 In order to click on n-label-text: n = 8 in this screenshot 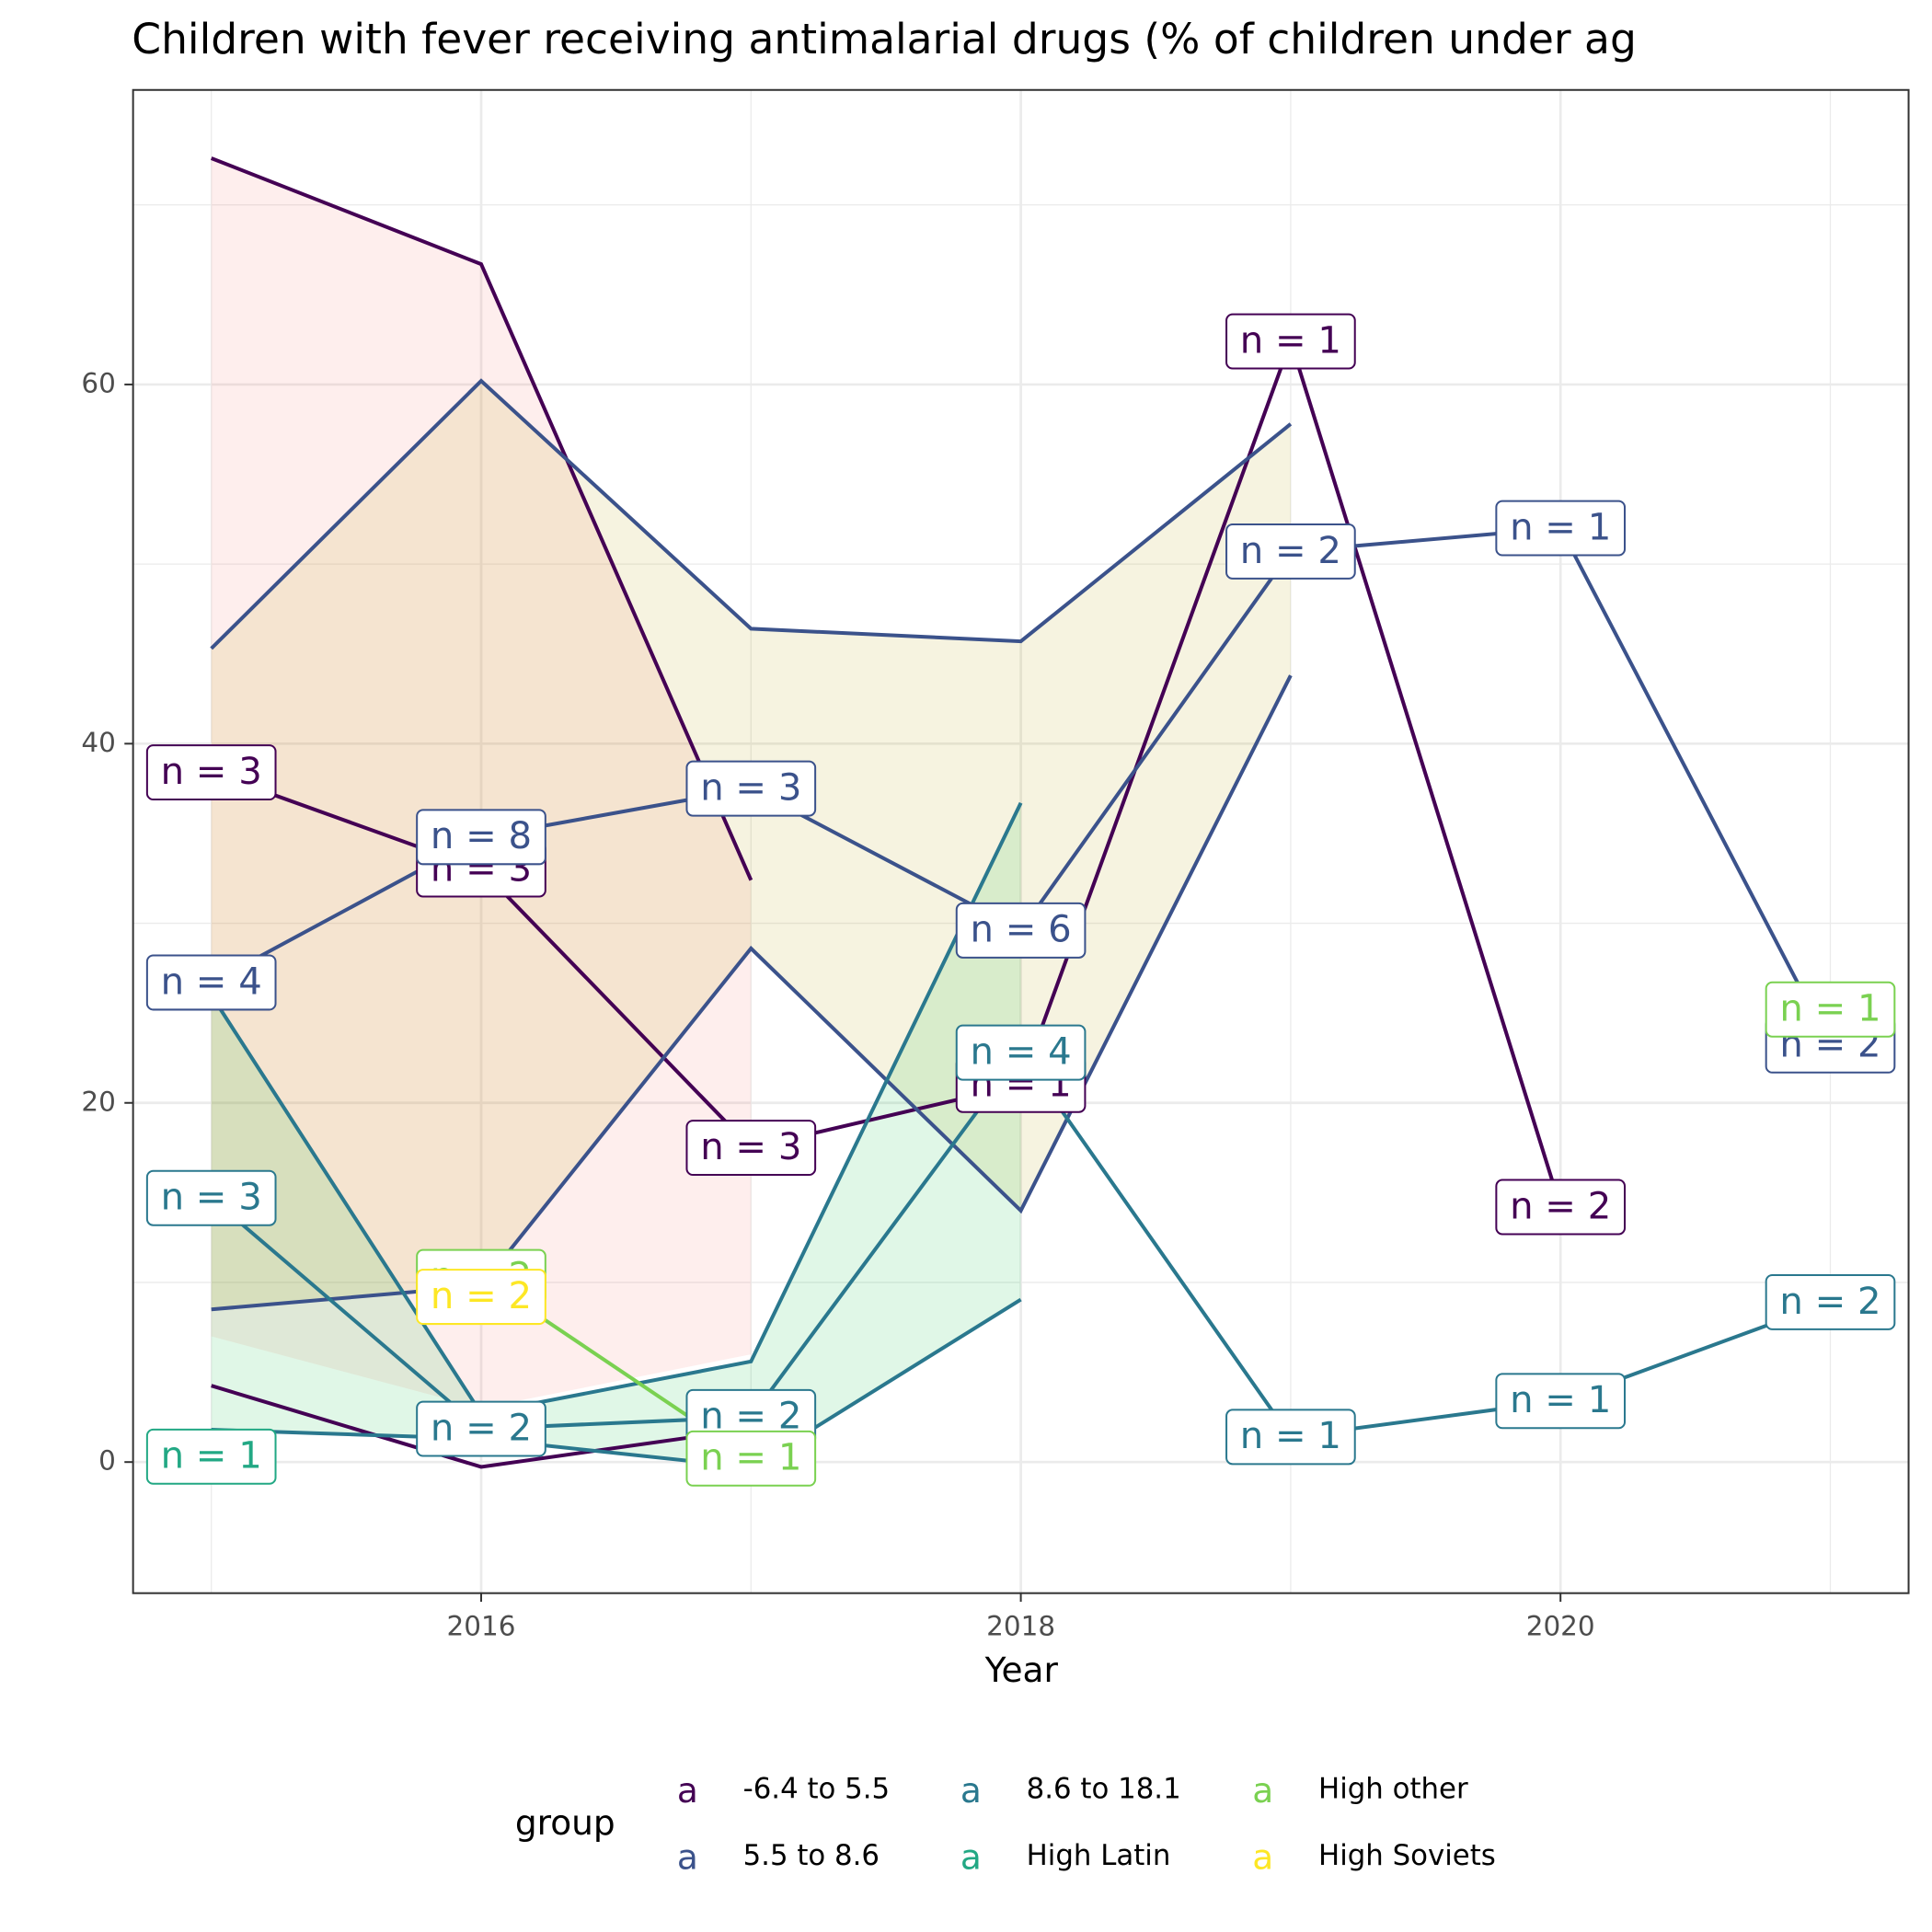, I will do `click(481, 836)`.